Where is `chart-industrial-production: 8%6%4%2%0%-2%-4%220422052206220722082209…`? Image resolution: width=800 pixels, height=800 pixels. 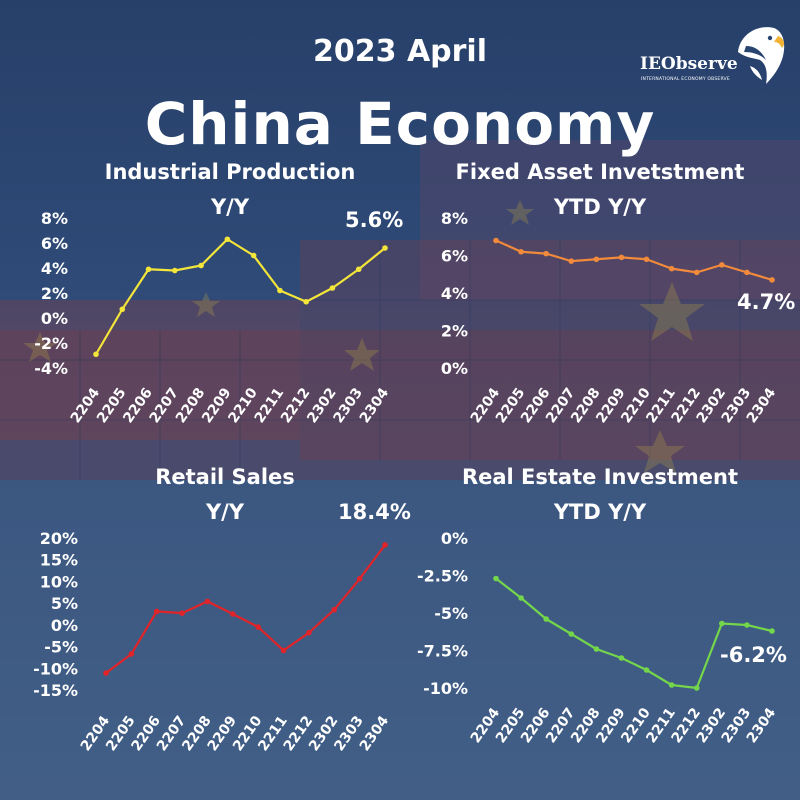
chart-industrial-production: 8%6%4%2%0%-2%-4%220422052206220722082209… is located at coordinates (213, 317).